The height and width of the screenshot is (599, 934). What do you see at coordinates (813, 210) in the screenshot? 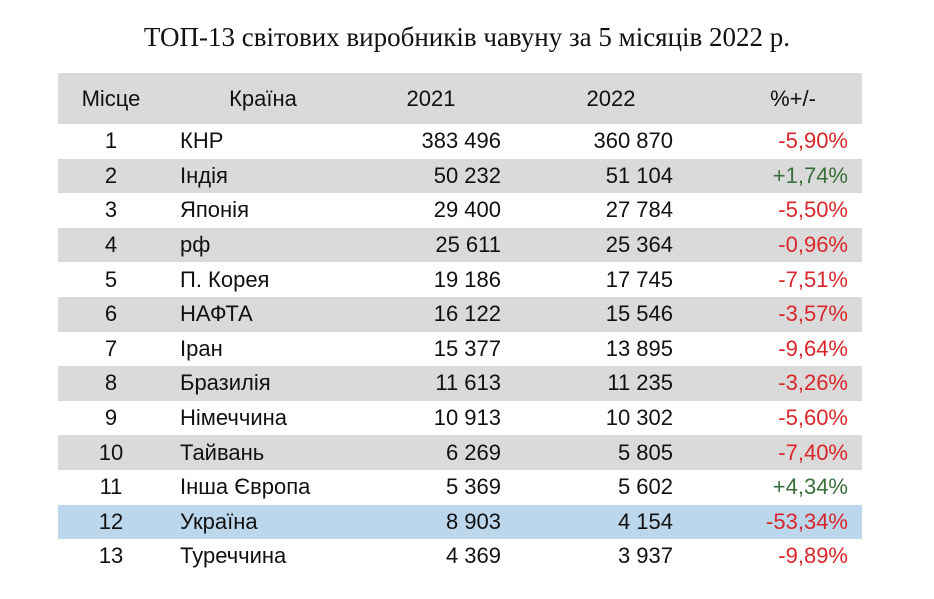
I see `cell-change: -5,50%` at bounding box center [813, 210].